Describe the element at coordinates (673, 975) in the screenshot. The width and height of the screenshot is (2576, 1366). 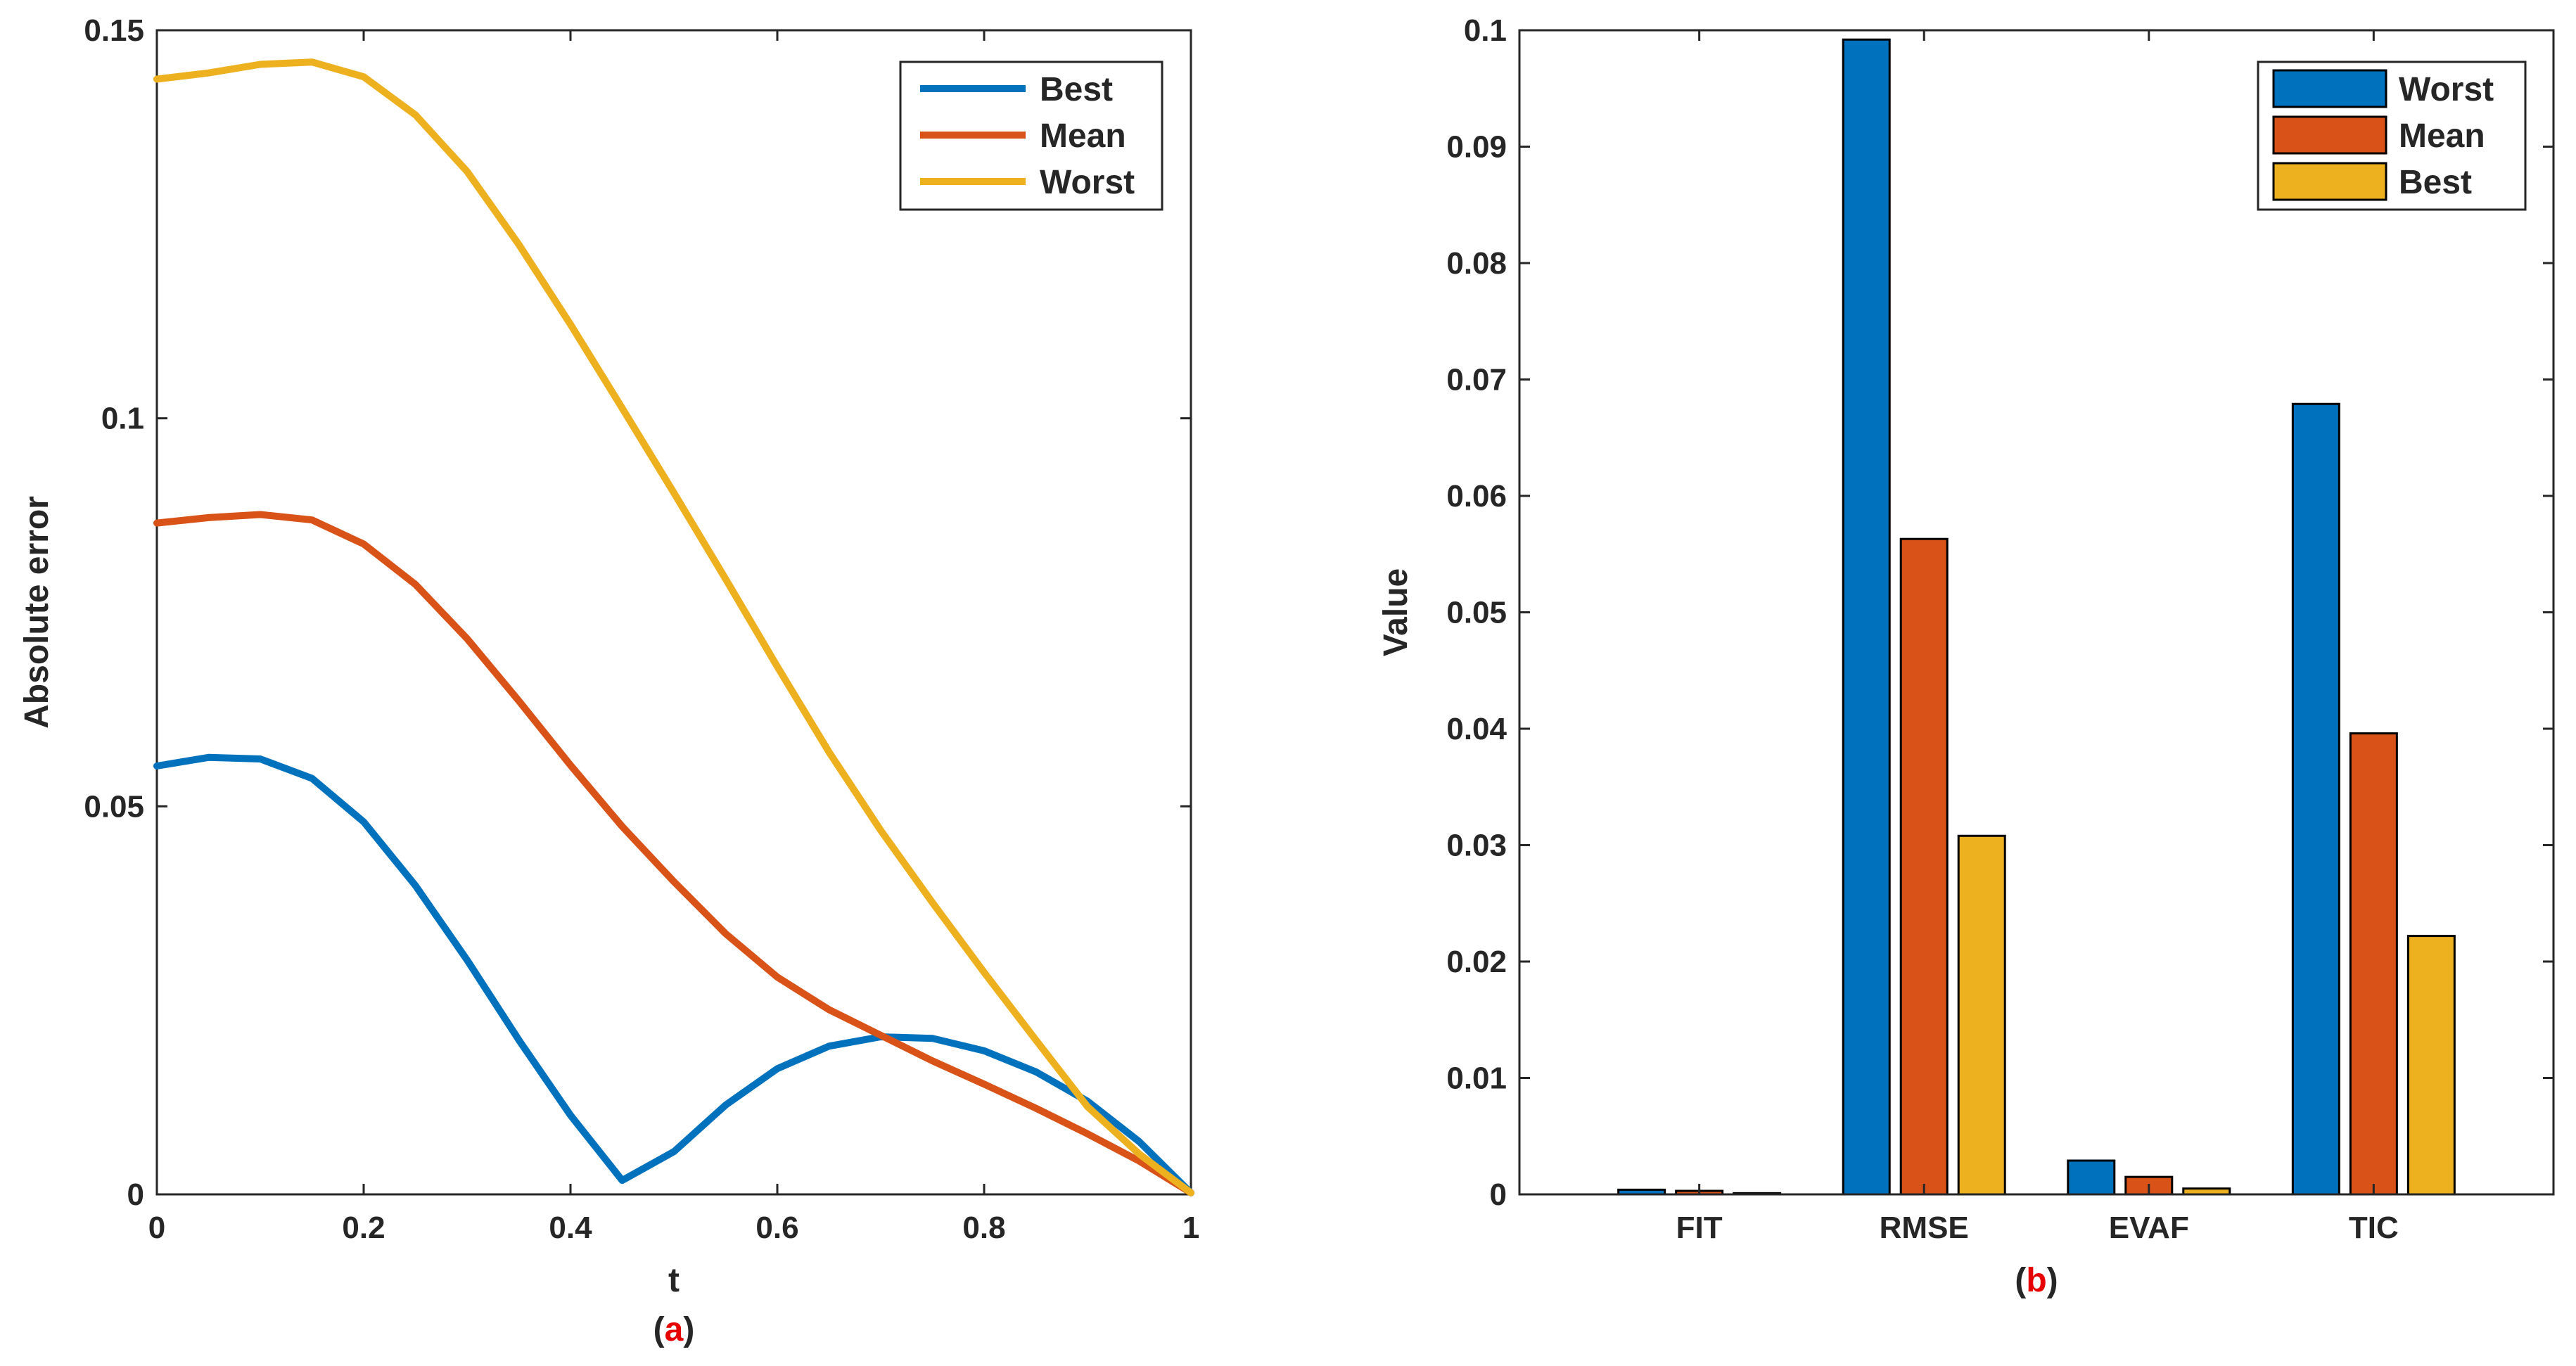
I see `series-line-best` at that location.